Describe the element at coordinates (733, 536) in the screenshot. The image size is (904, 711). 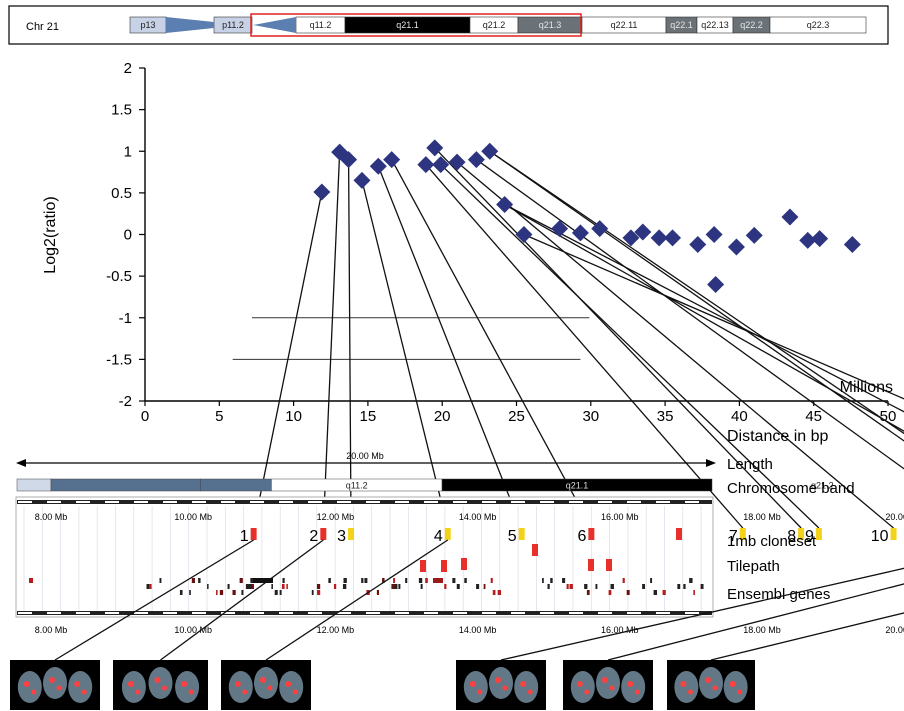
I see `clone-number: 7` at that location.